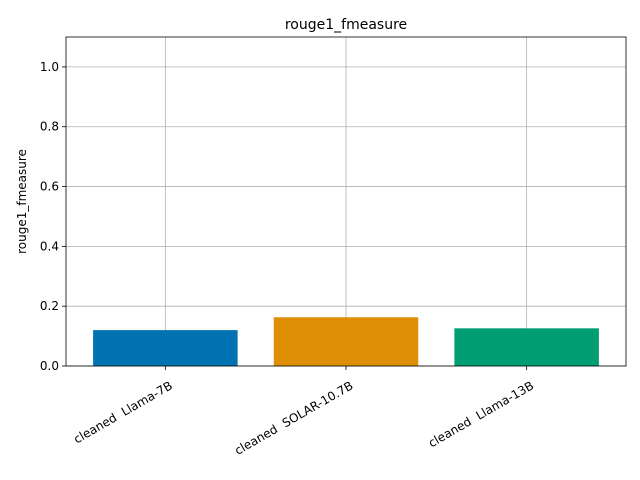 The width and height of the screenshot is (640, 480). I want to click on x-tick-label: cleaned SOLAR-10.7B, so click(293, 417).